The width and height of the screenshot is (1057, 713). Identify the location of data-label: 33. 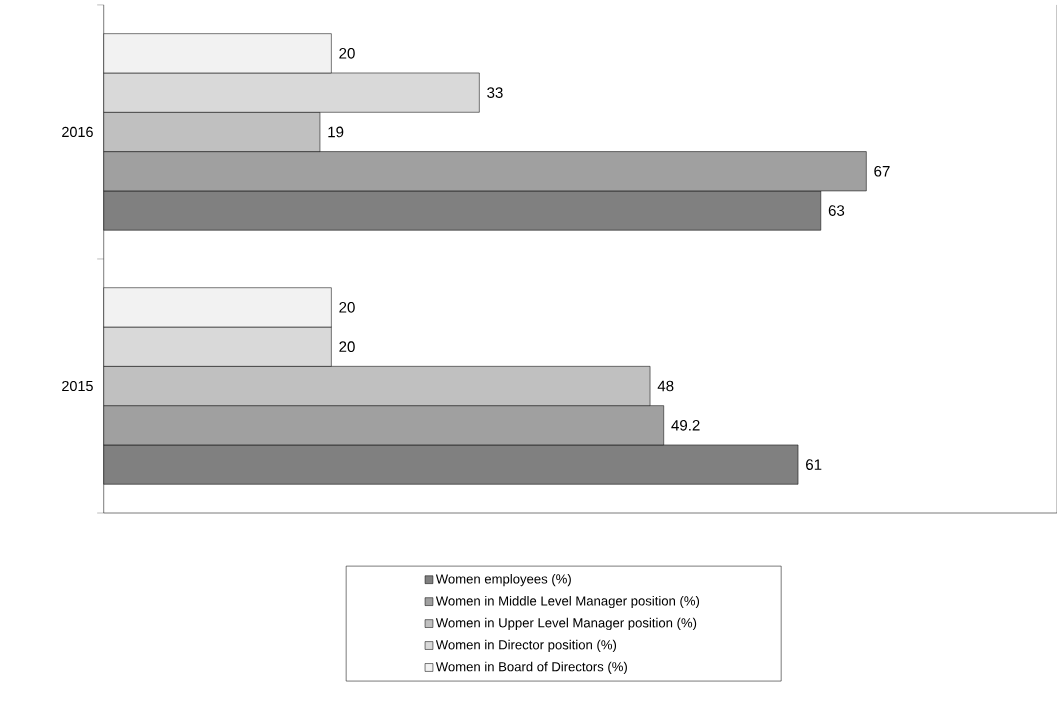
(495, 93).